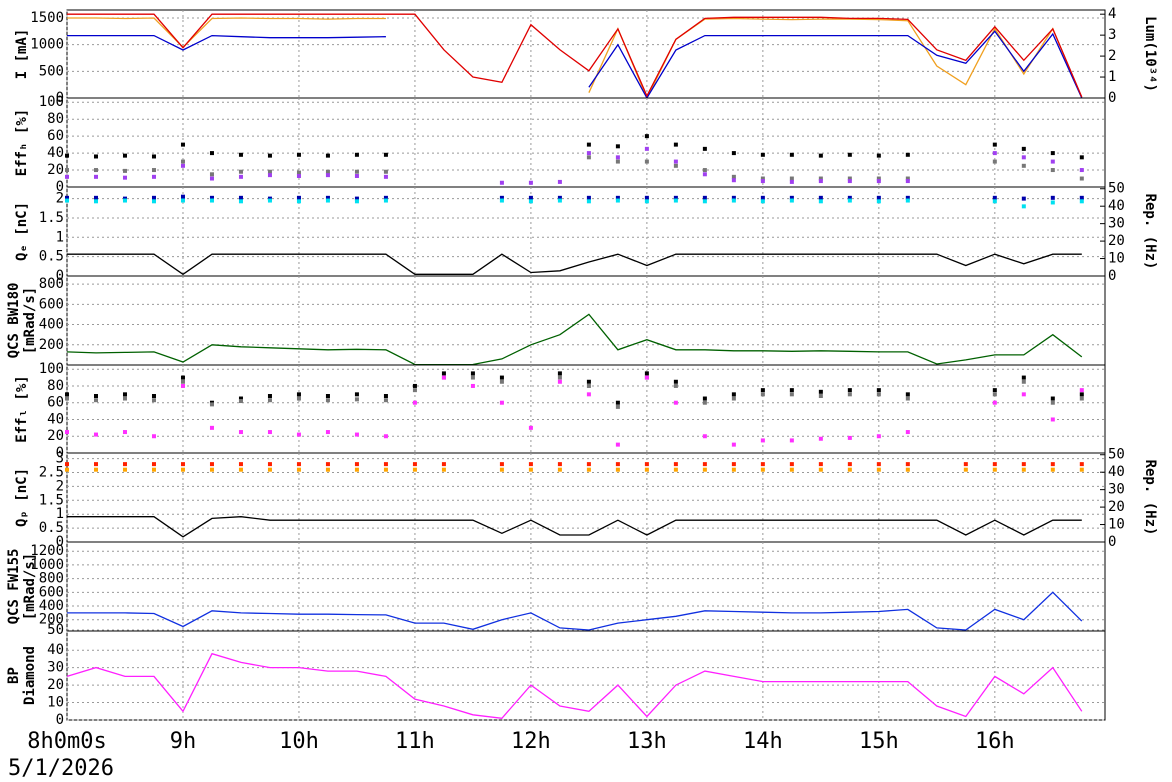  I want to click on y-tick-label: 2.5, so click(51, 472).